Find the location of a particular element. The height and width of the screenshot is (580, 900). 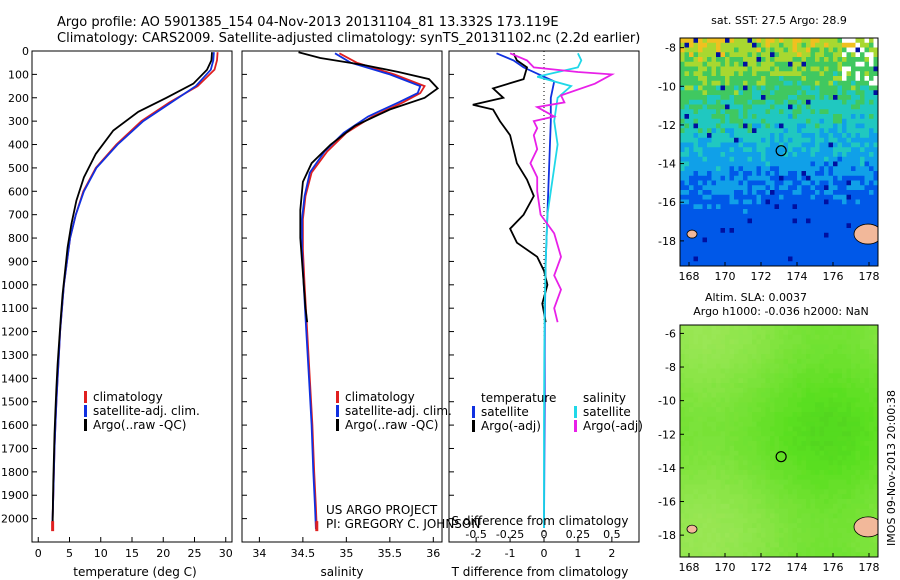

y-tick-label: 700 is located at coordinates (18, 215).